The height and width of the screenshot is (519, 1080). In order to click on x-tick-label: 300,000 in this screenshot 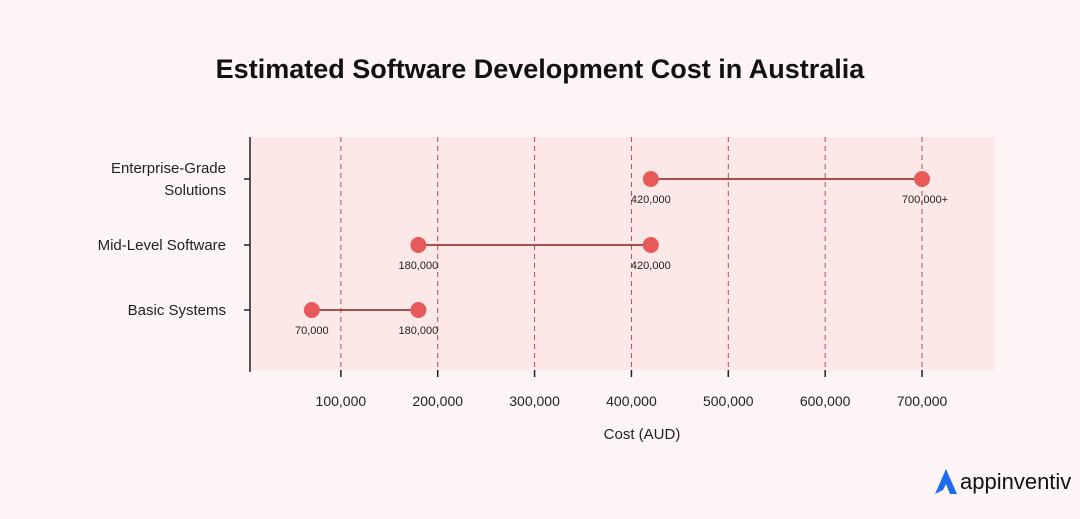, I will do `click(534, 401)`.